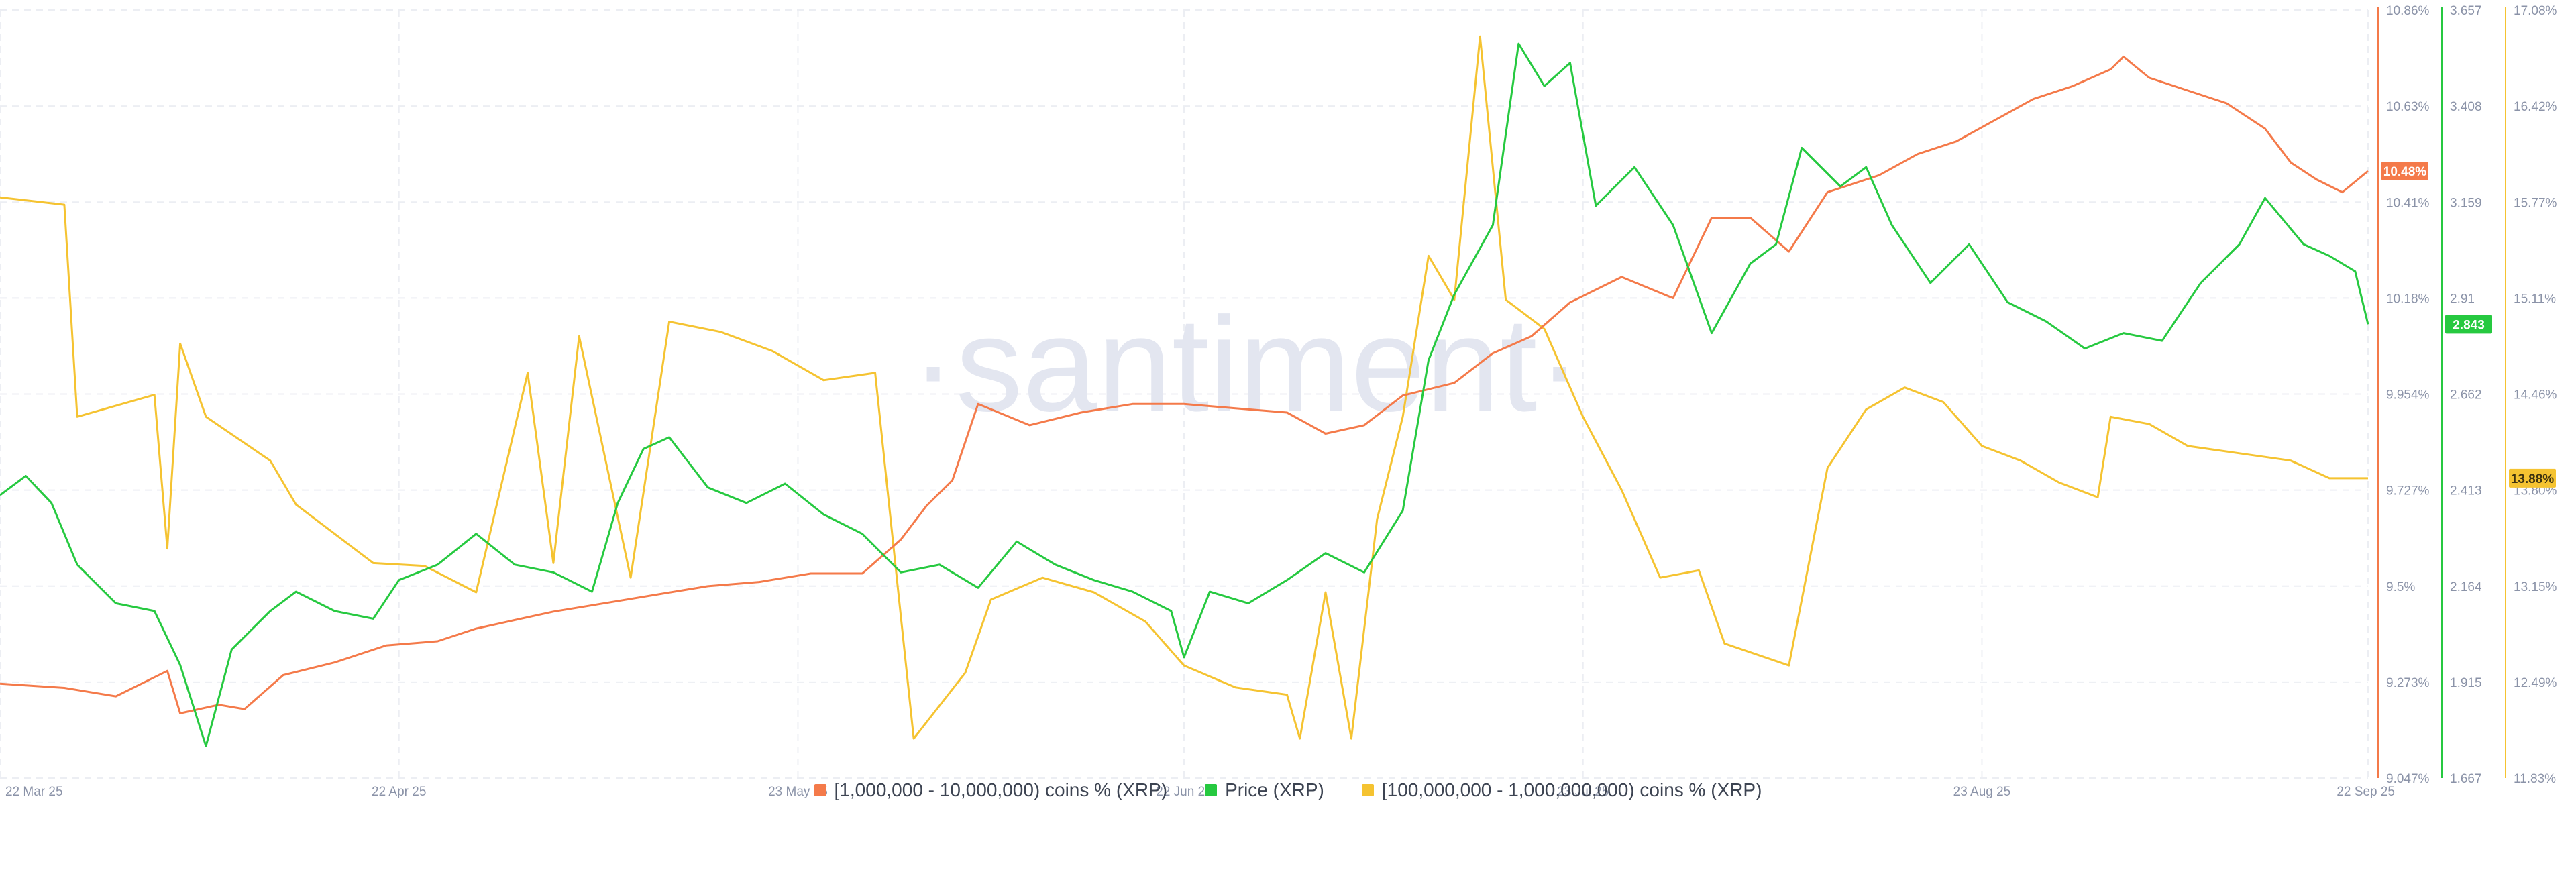 Image resolution: width=2576 pixels, height=872 pixels. Describe the element at coordinates (2535, 395) in the screenshot. I see `axis-tick-yellow: 14.46%` at that location.